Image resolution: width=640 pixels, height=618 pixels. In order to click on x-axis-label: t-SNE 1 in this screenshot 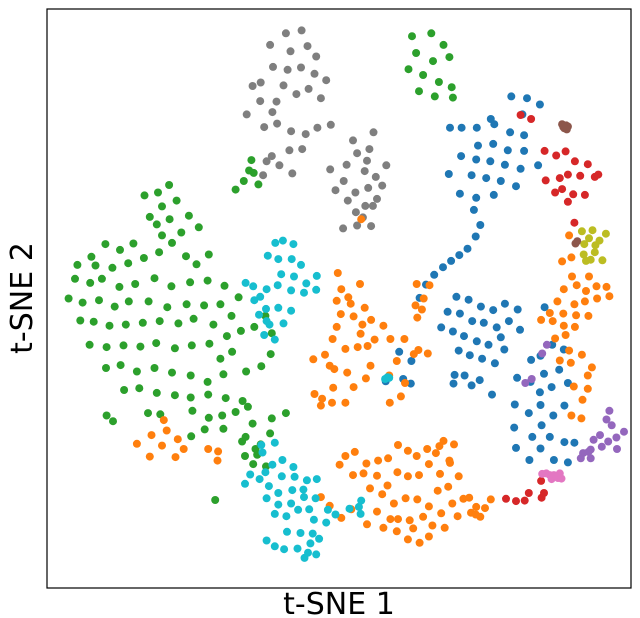, I will do `click(339, 602)`.